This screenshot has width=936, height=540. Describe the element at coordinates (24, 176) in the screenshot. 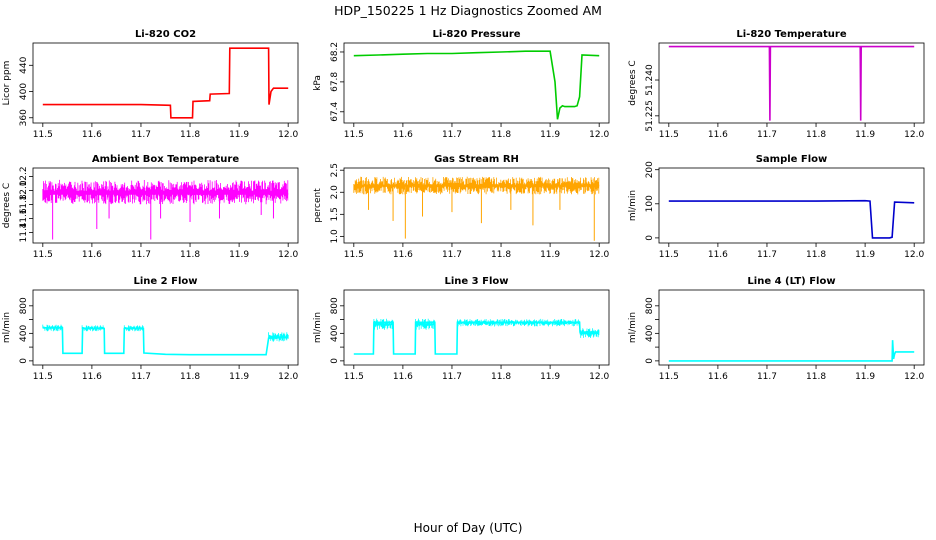

I see `y-tick-label: 12.2` at that location.